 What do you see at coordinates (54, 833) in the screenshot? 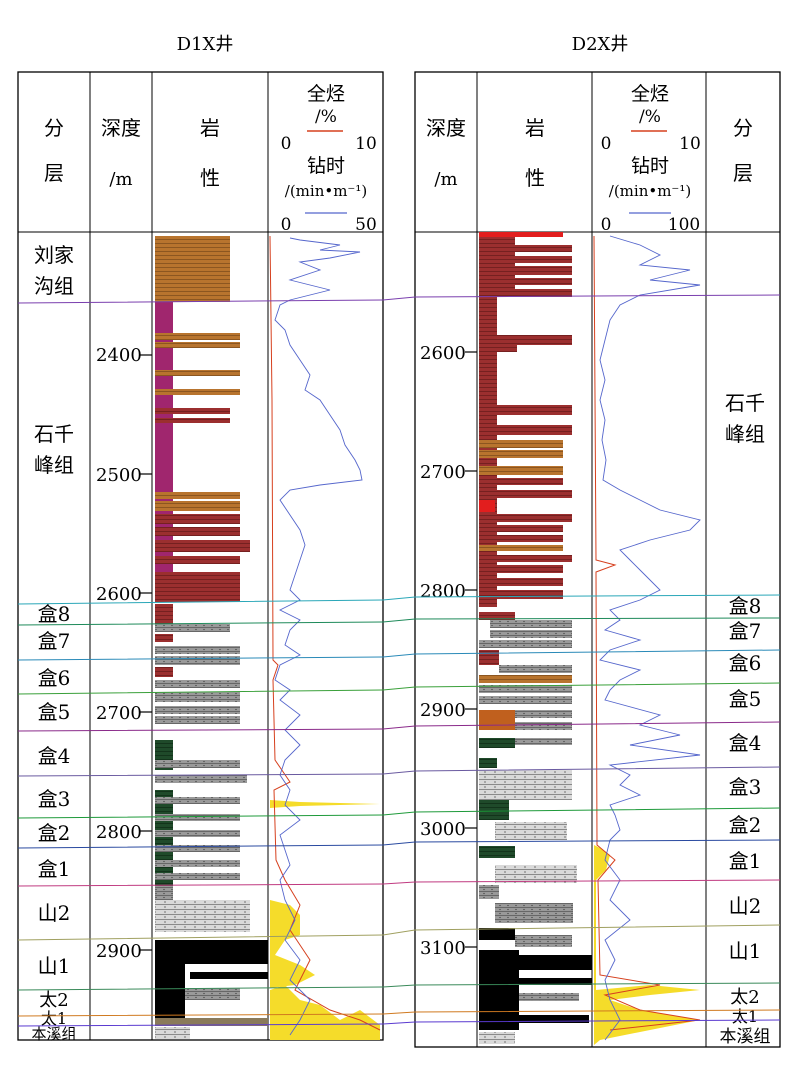
I see `layer-label: 盒2` at bounding box center [54, 833].